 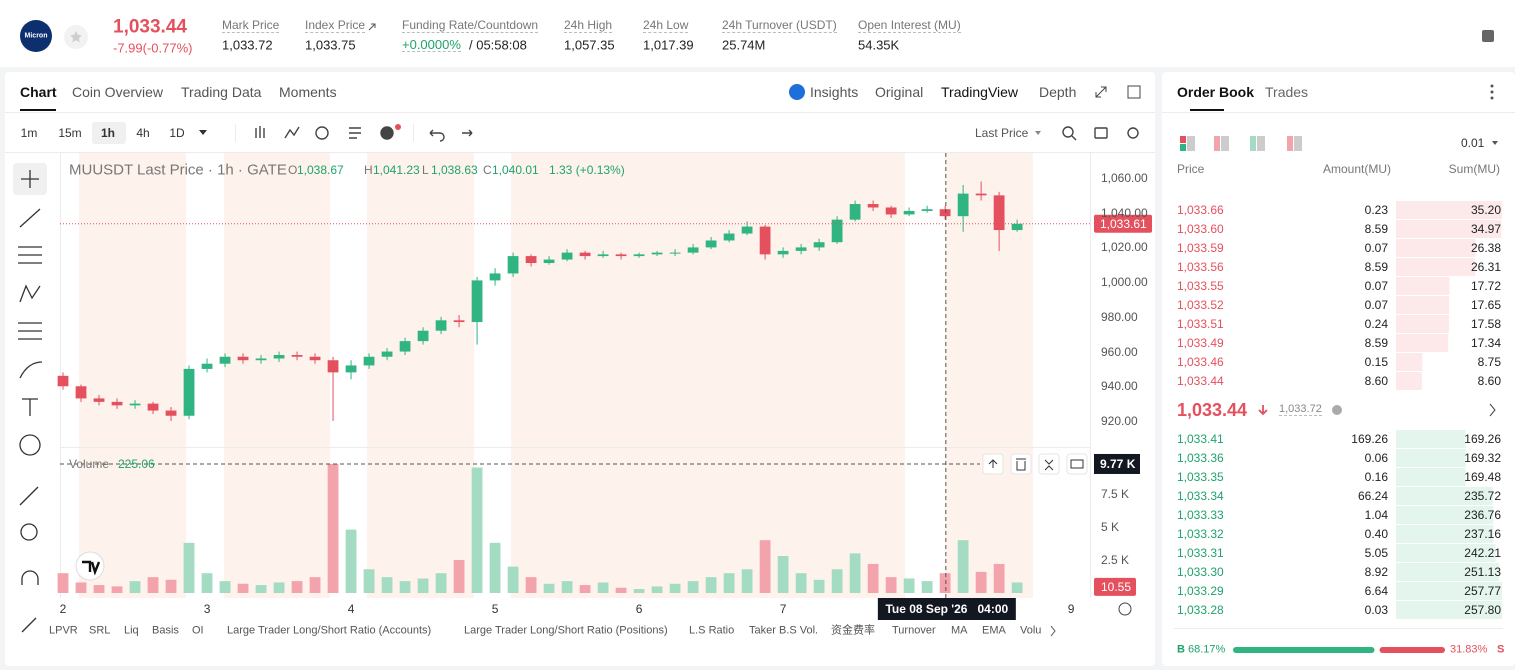 I want to click on tab-underline, so click(x=38, y=110).